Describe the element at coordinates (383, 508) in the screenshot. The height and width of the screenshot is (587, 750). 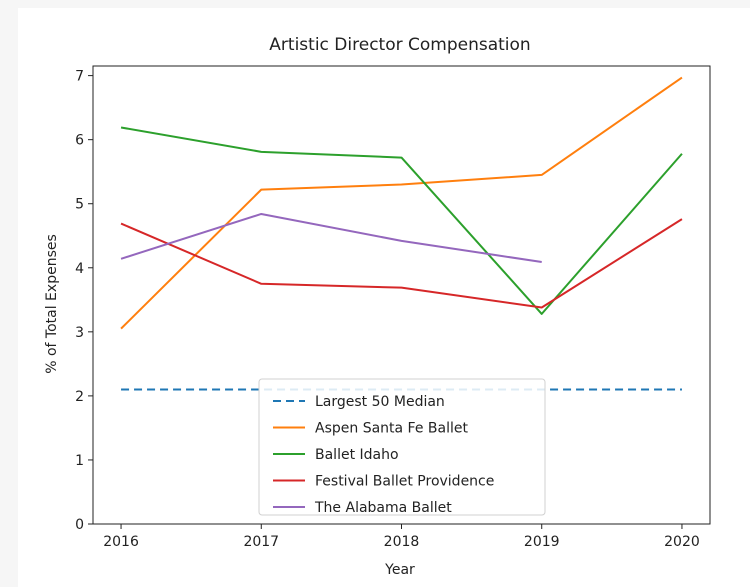
I see `legend-label: The Alabama Ballet` at that location.